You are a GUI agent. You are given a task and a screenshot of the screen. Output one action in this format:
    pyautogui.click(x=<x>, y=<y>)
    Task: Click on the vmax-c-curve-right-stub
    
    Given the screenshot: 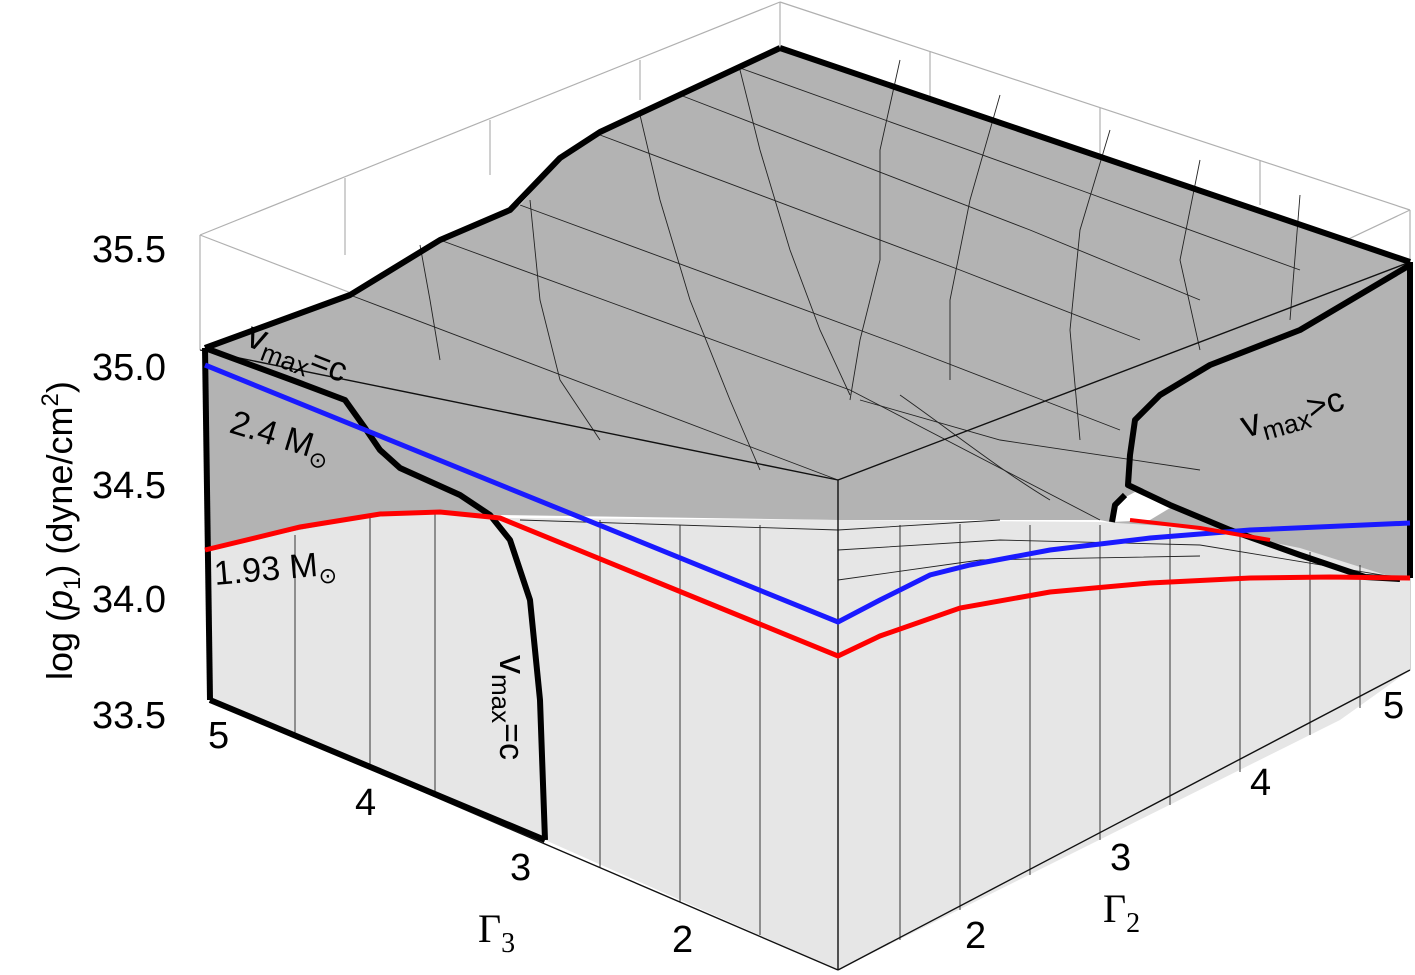 What is the action you would take?
    pyautogui.click(x=1118, y=507)
    